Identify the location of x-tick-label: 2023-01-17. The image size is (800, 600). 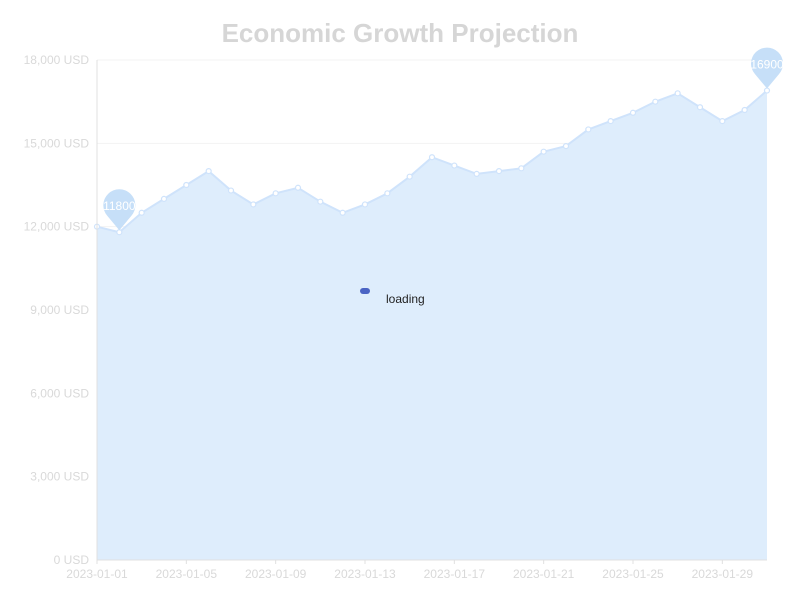
(455, 574).